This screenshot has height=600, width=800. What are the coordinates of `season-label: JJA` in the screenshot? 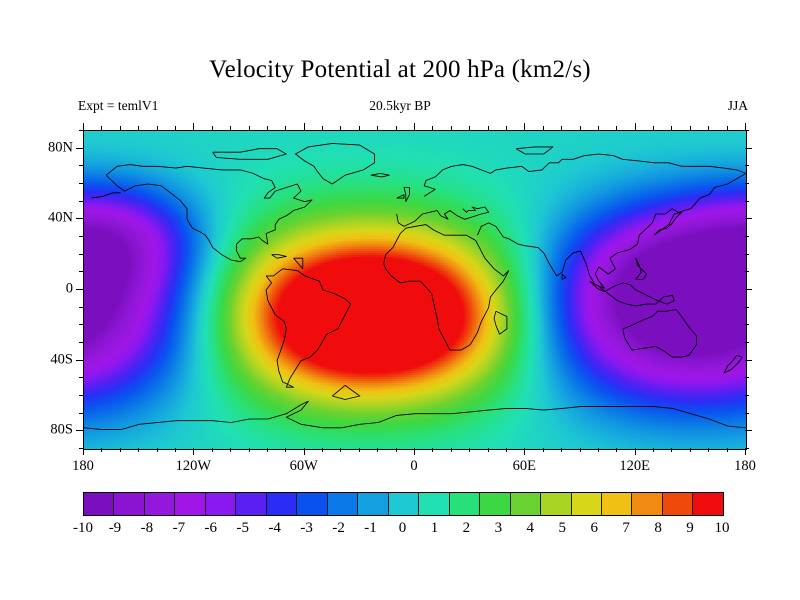 It's located at (738, 106).